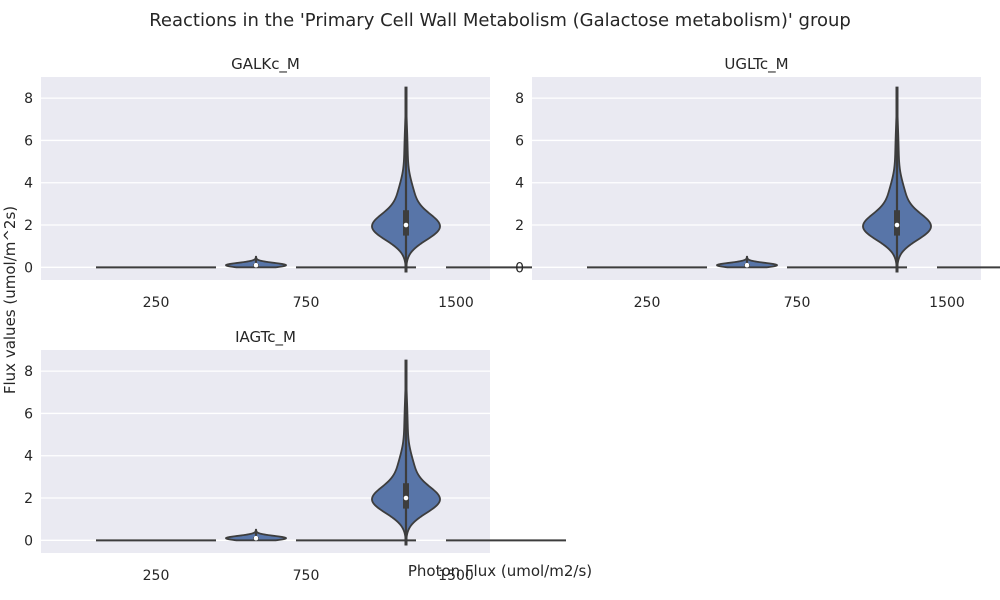 This screenshot has height=600, width=1000. I want to click on x-axis-label: Photon Flux (umol/m2/s), so click(500, 571).